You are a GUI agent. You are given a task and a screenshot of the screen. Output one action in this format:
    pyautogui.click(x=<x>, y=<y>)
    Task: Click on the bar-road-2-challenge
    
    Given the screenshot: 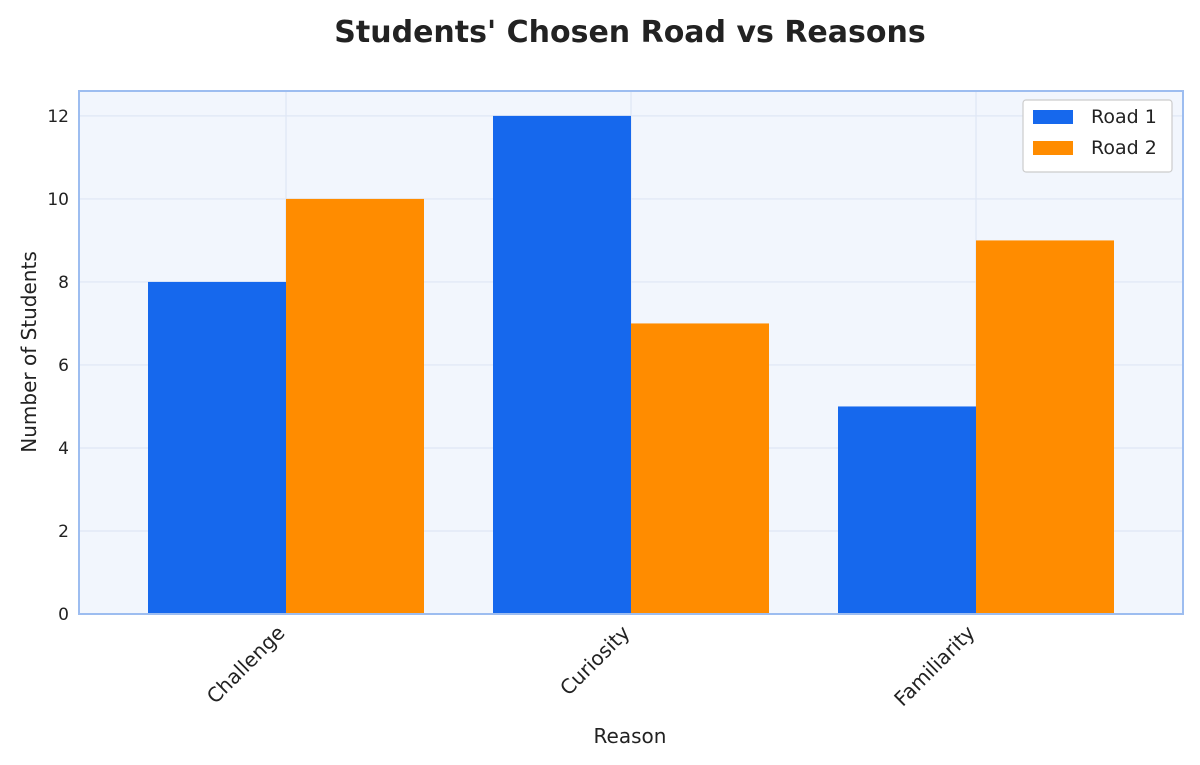 What is the action you would take?
    pyautogui.click(x=355, y=406)
    